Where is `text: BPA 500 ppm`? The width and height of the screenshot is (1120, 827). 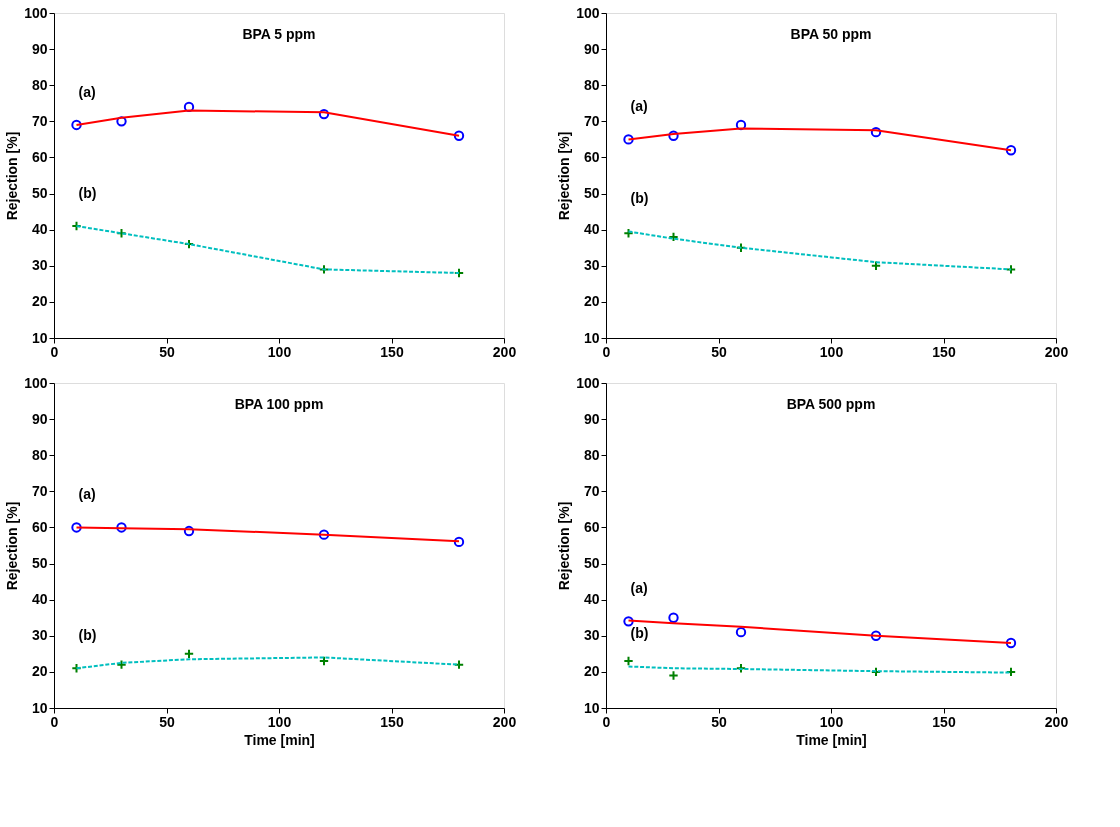 text: BPA 500 ppm is located at coordinates (831, 404).